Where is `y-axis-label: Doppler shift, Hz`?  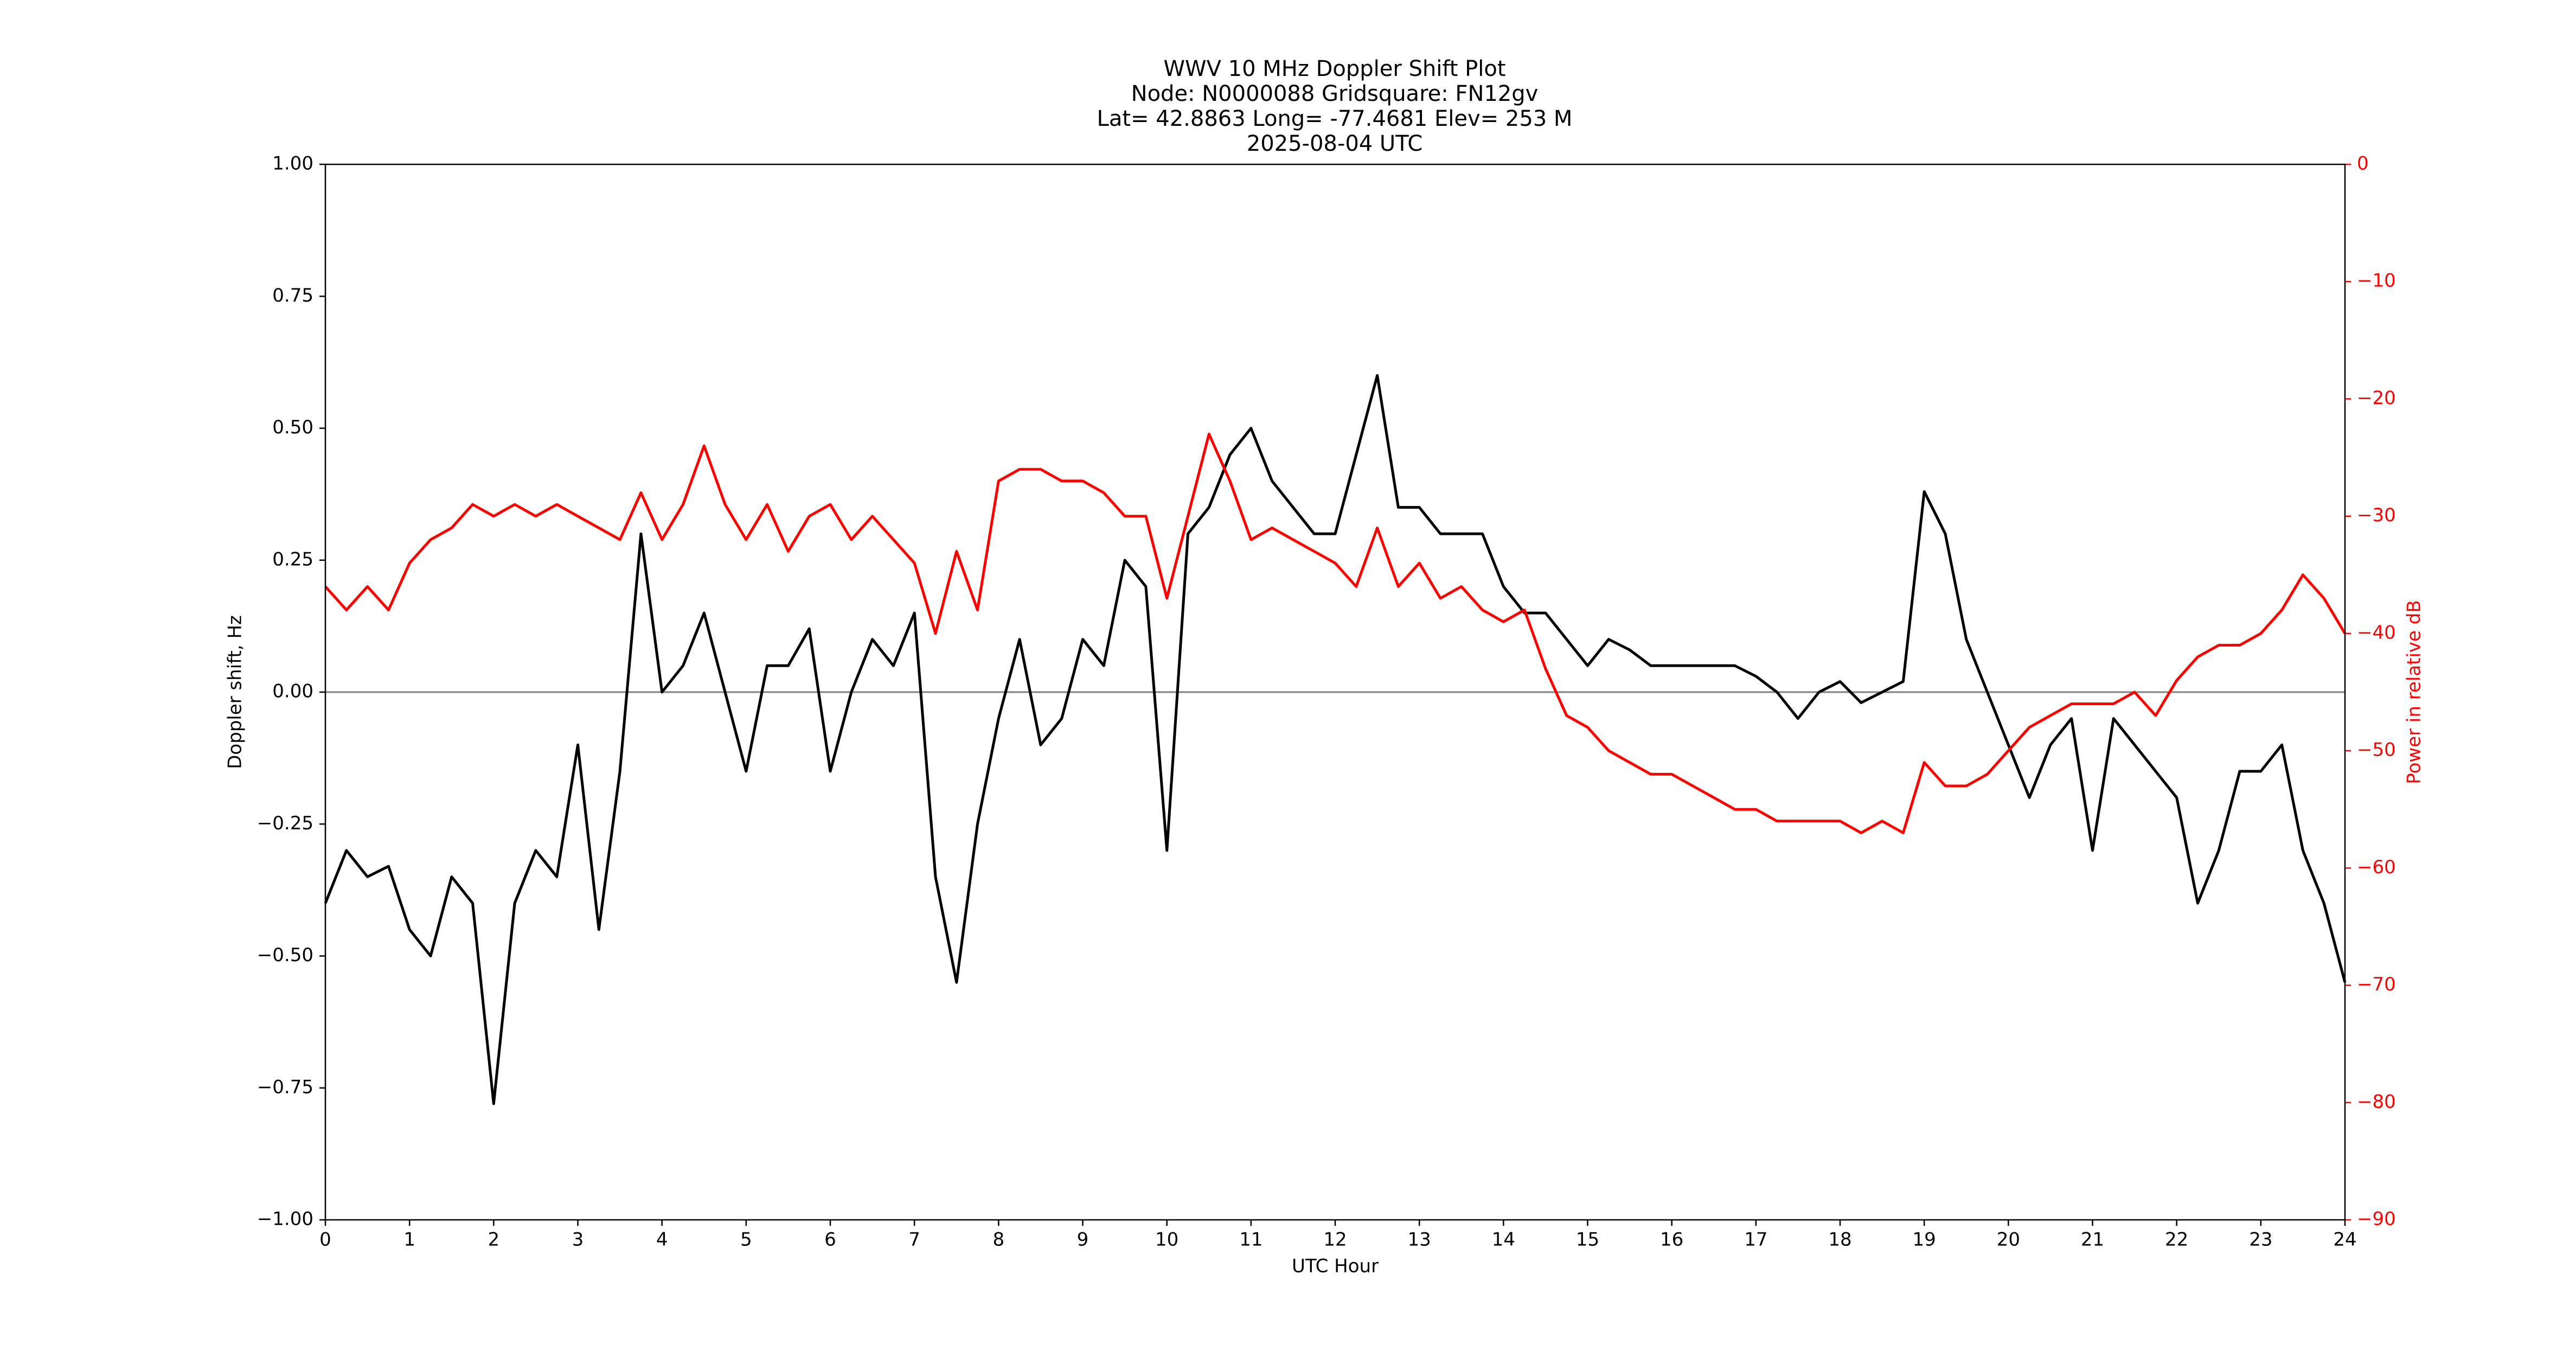 y-axis-label: Doppler shift, Hz is located at coordinates (235, 692).